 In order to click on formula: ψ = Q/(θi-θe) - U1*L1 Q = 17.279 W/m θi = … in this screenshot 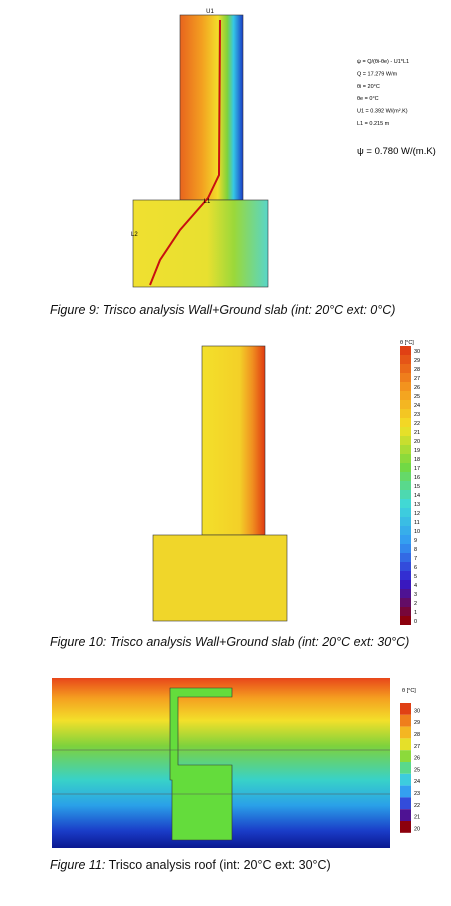, I will do `click(383, 93)`.